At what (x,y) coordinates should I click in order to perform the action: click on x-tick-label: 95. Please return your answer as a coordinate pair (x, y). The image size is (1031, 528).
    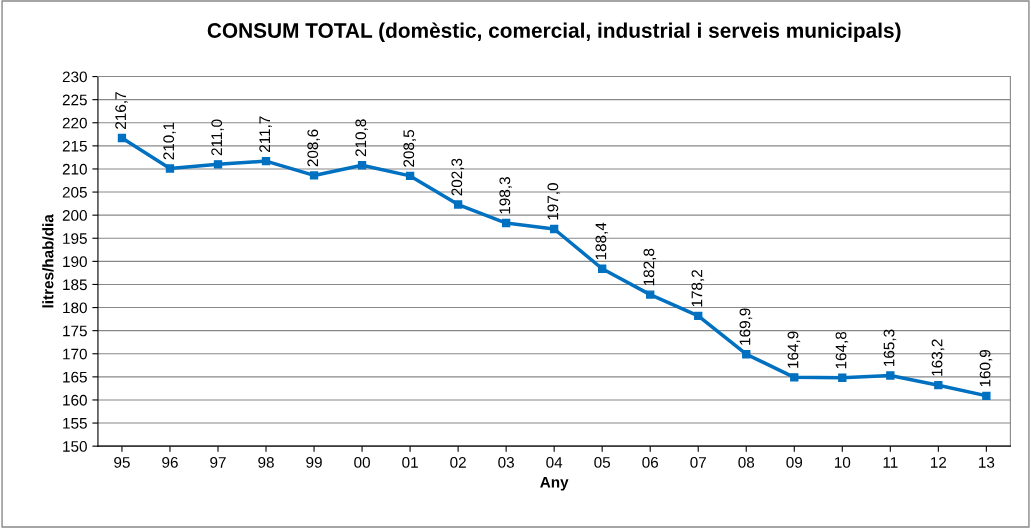
    Looking at the image, I should click on (122, 462).